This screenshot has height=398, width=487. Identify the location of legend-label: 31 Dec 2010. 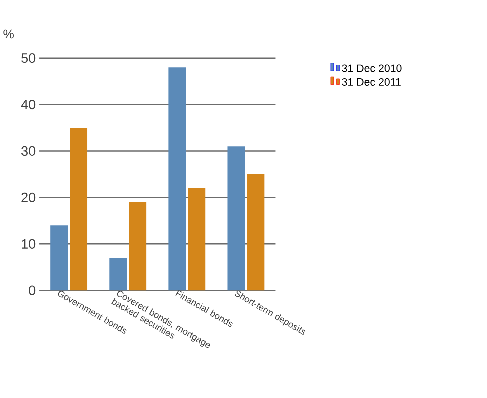
(372, 68).